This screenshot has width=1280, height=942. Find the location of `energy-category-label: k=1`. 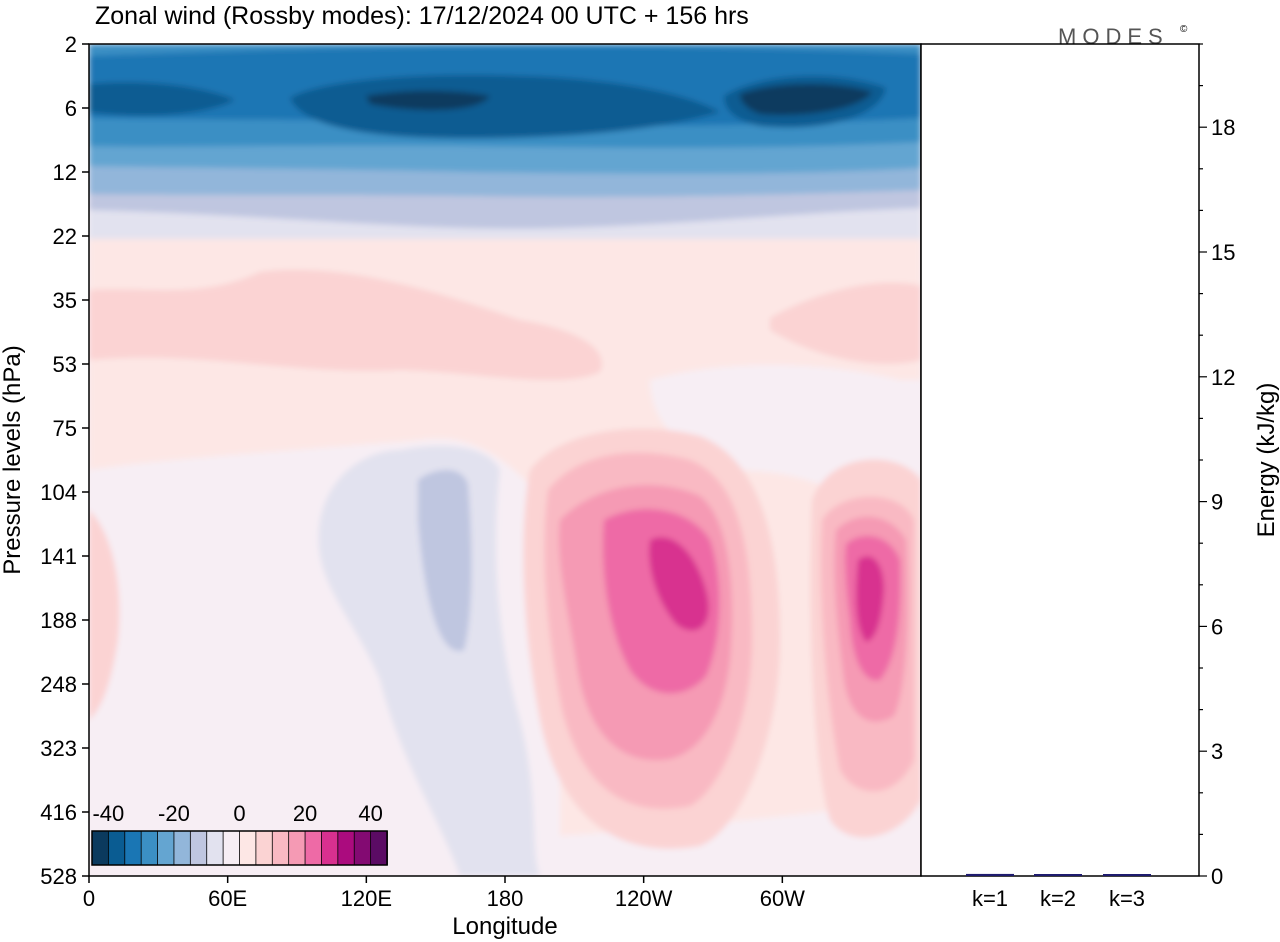

energy-category-label: k=1 is located at coordinates (990, 898).